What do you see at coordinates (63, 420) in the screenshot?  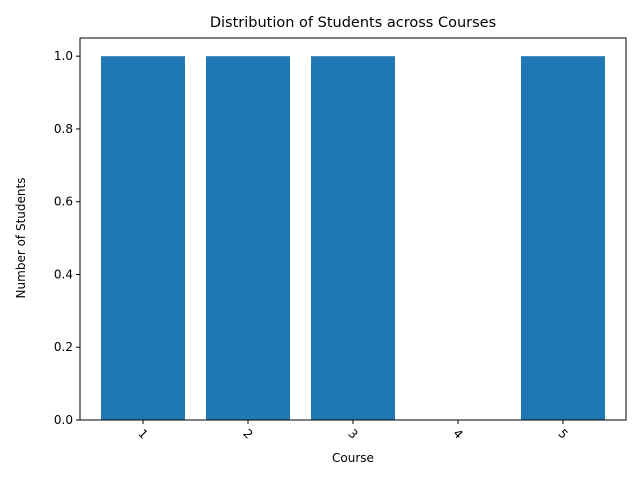 I see `y-tick-label: 0.0` at bounding box center [63, 420].